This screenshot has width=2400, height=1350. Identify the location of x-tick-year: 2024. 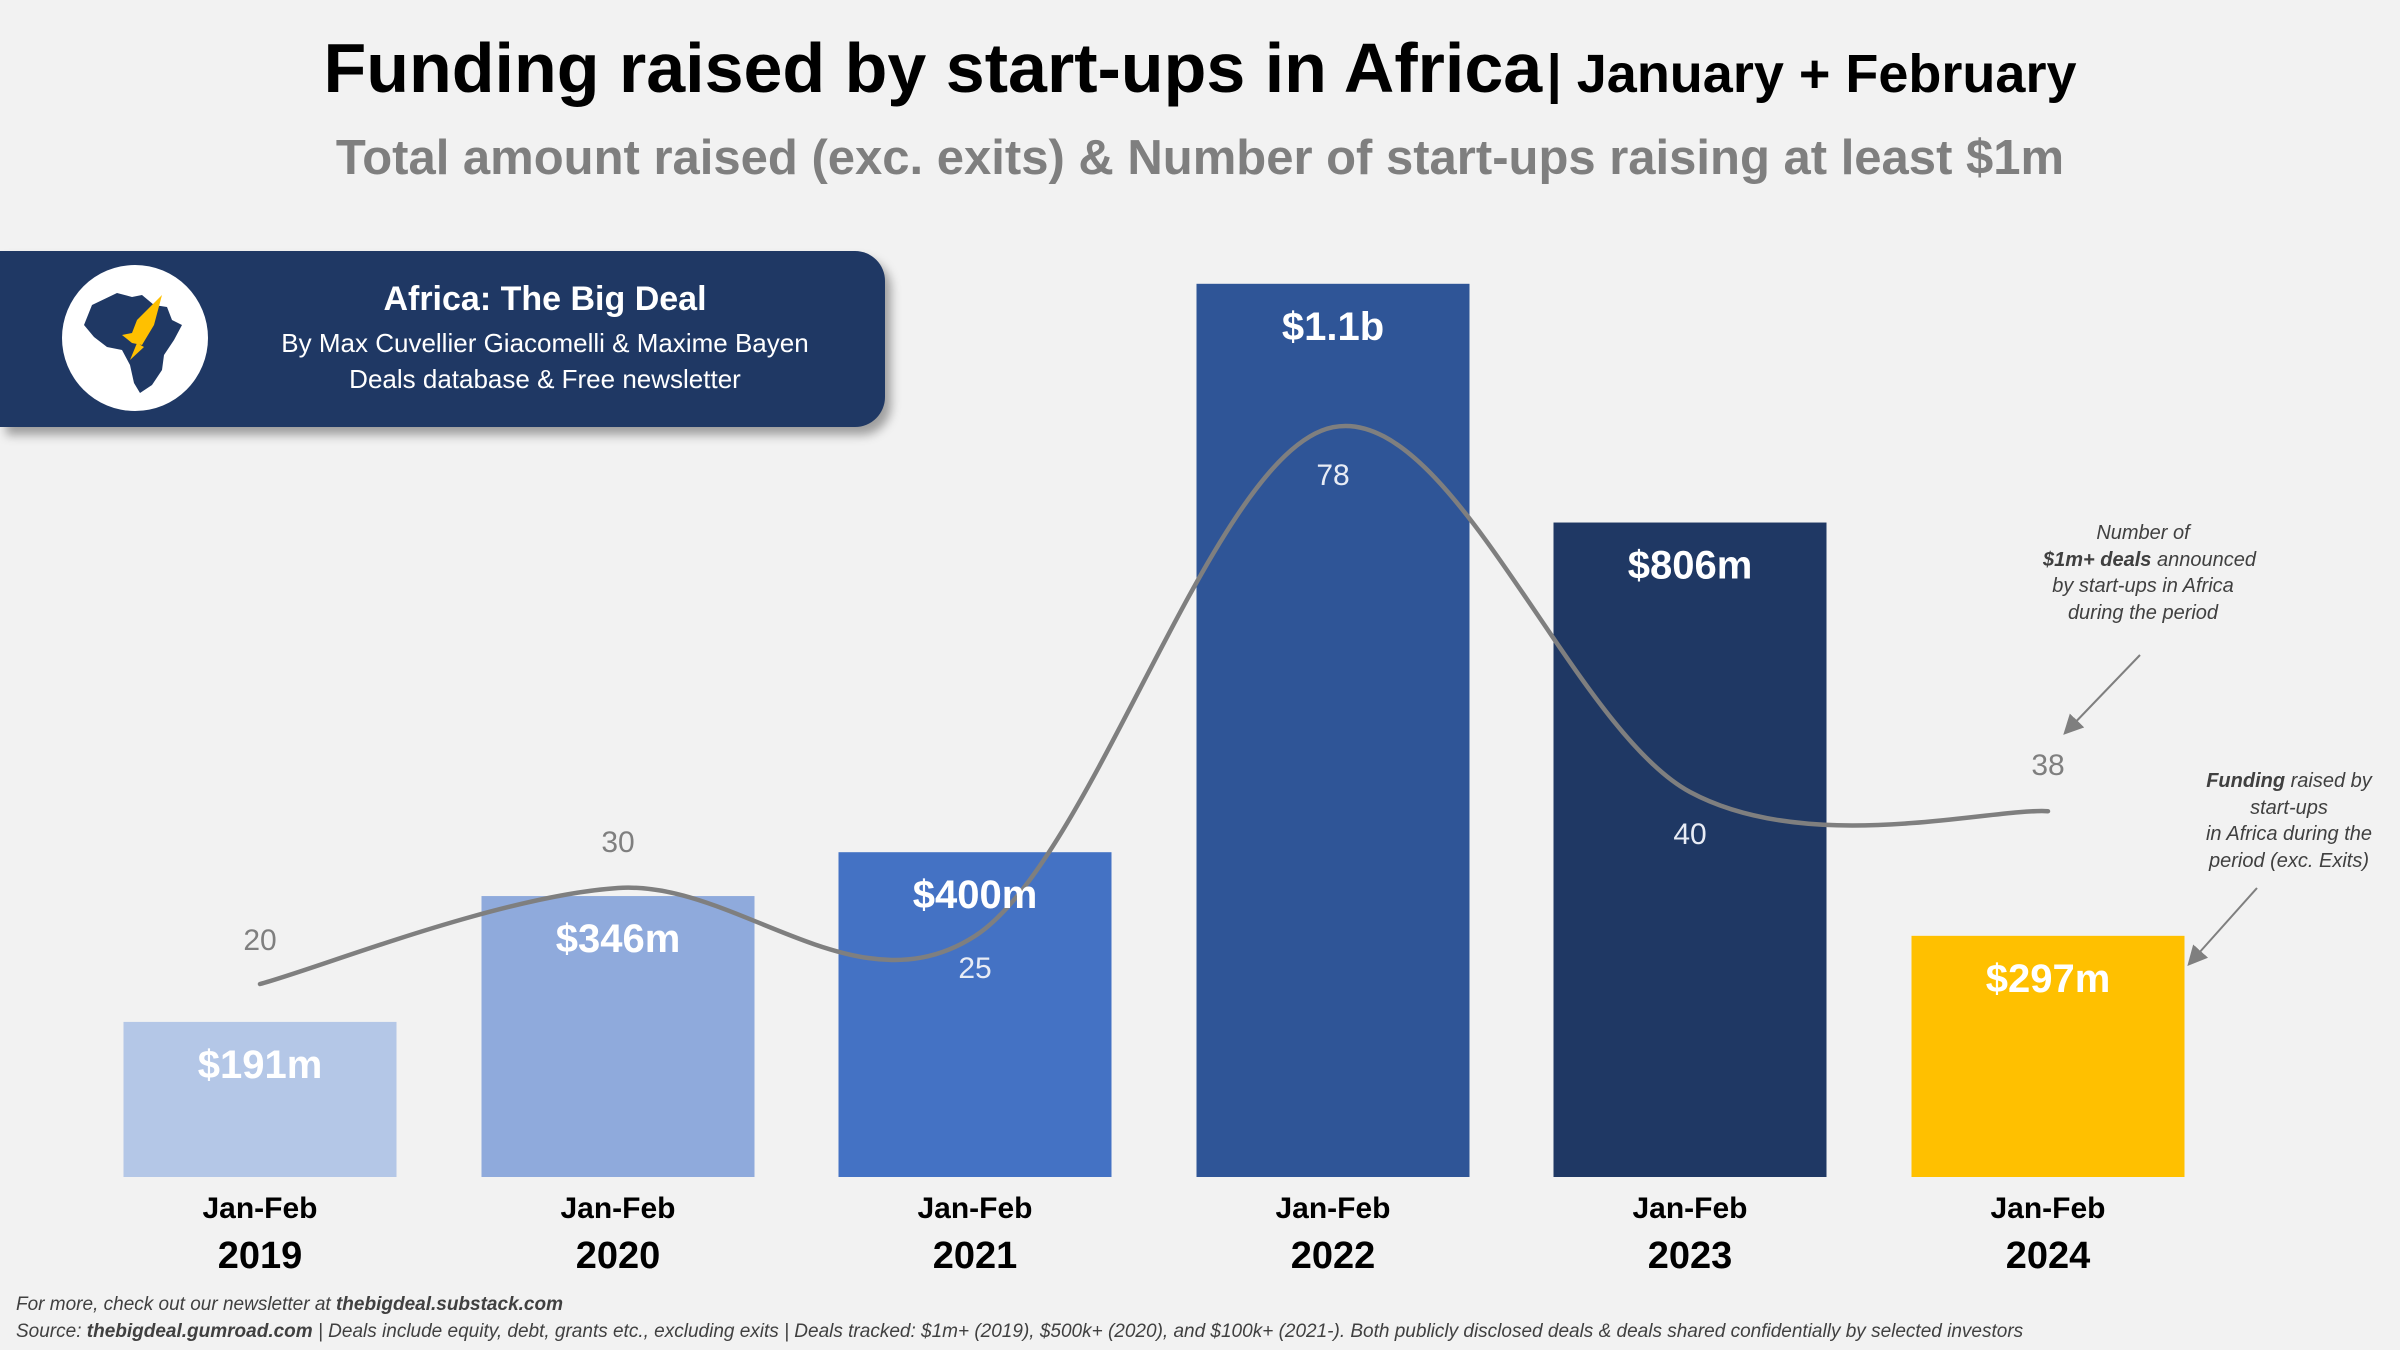
(2048, 1256).